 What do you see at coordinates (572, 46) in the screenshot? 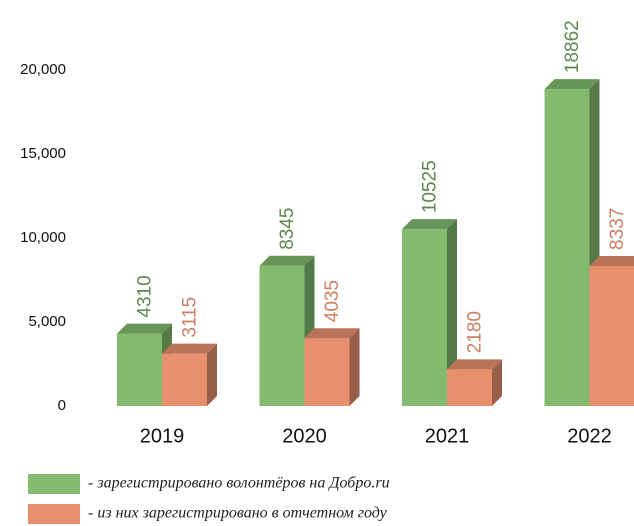
I see `value-label: 18862` at bounding box center [572, 46].